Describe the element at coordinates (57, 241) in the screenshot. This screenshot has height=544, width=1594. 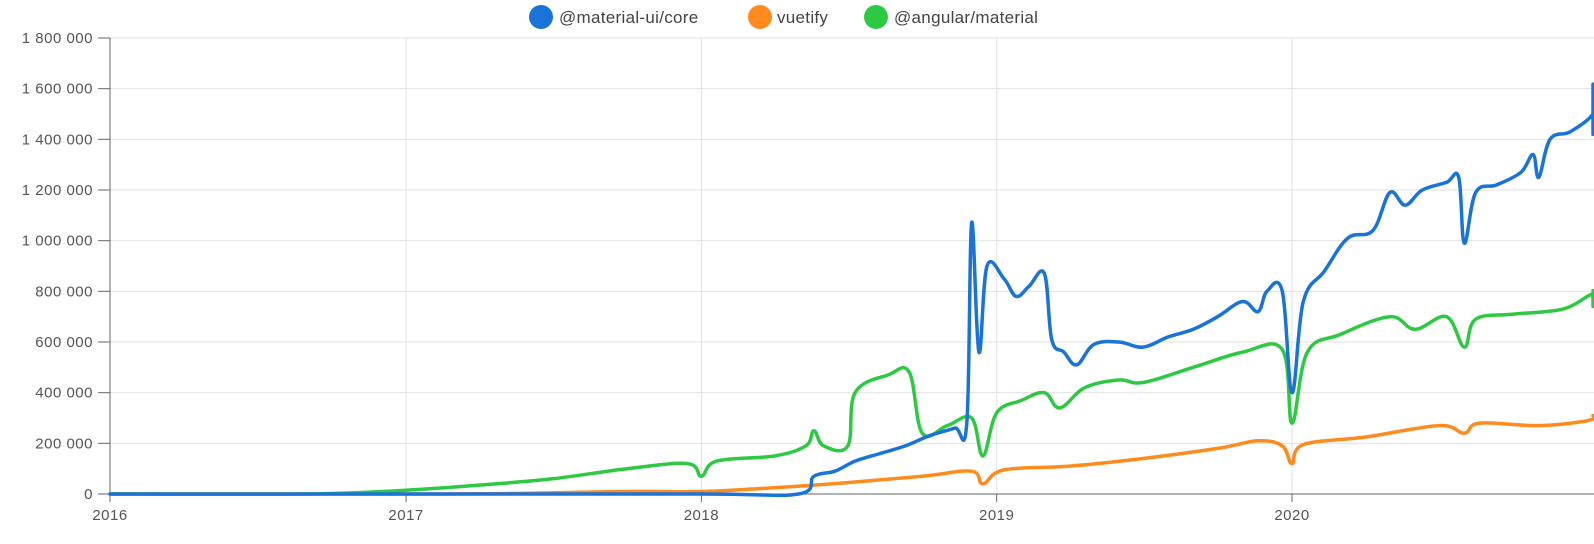
I see `y-tick-label: 1 000 000` at that location.